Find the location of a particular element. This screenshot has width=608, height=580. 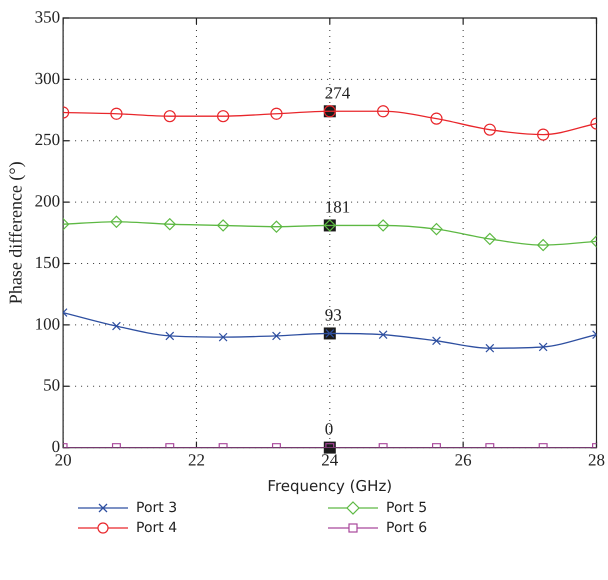

data-label: 274 is located at coordinates (337, 92).